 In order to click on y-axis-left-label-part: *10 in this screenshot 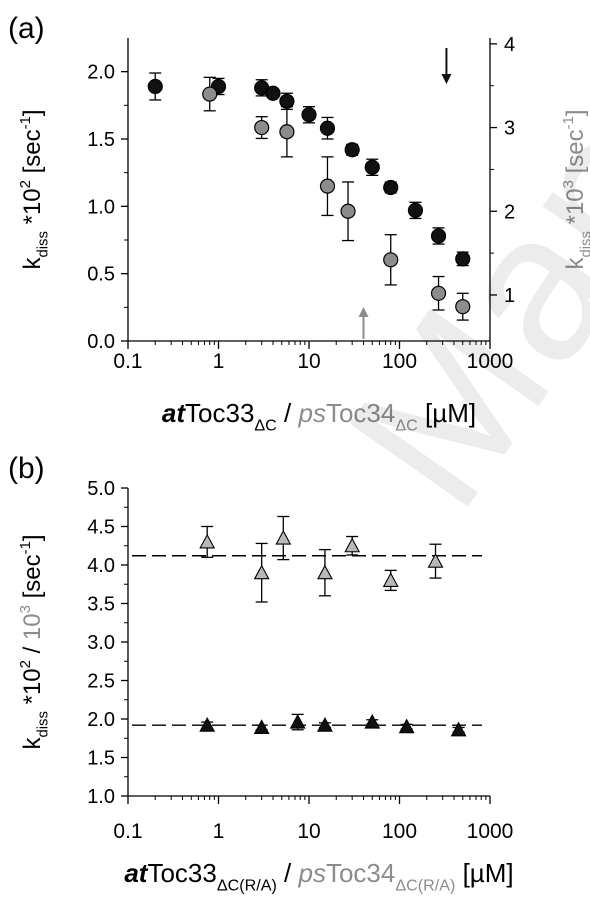, I will do `click(32, 689)`.